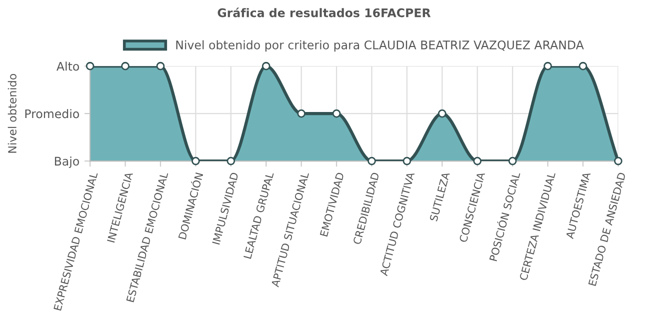 The width and height of the screenshot is (648, 324). Describe the element at coordinates (68, 66) in the screenshot. I see `text: Alto` at that location.